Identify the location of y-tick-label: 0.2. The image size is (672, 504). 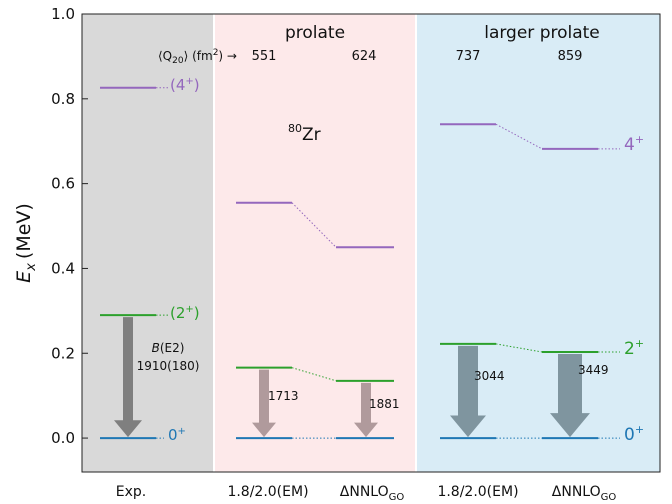
(63, 353).